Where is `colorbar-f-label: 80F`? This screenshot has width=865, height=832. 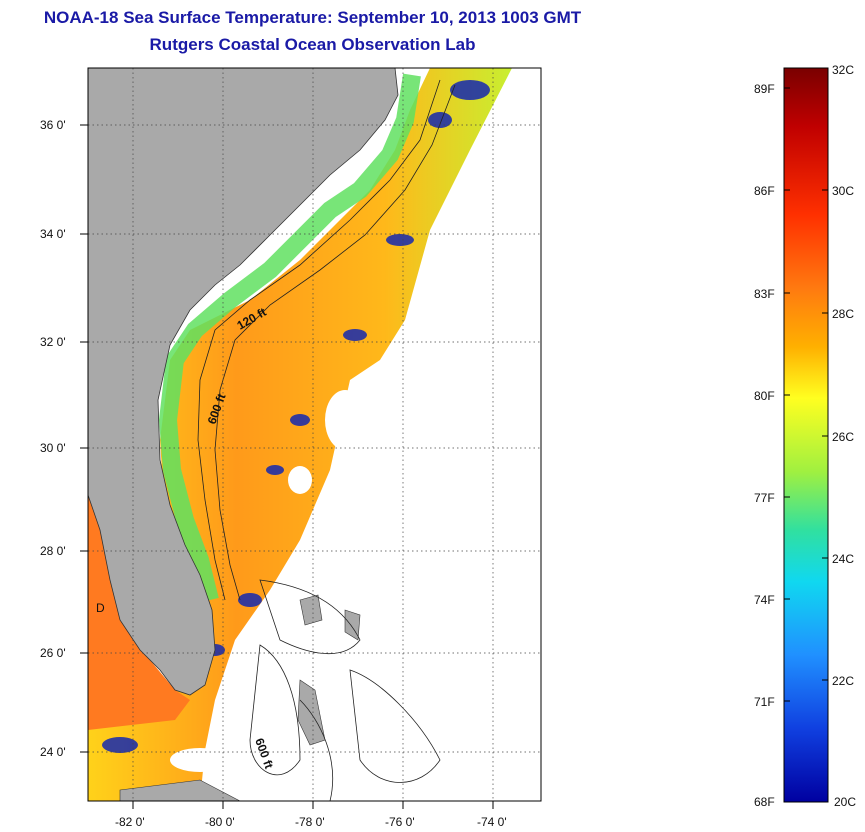 colorbar-f-label: 80F is located at coordinates (764, 396).